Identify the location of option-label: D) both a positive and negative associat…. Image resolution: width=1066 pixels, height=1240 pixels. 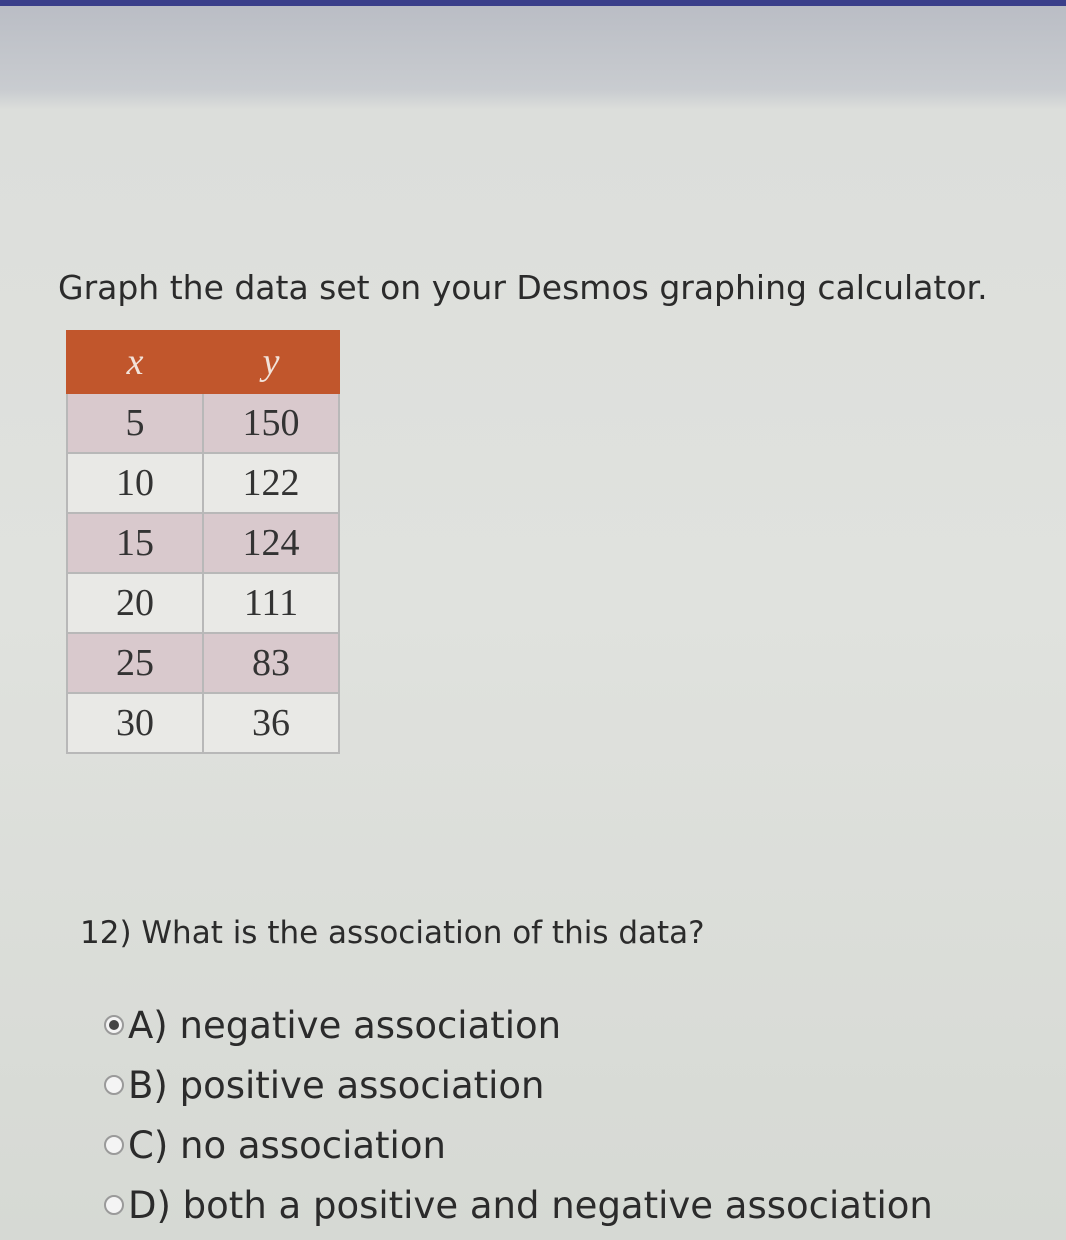
(530, 1205).